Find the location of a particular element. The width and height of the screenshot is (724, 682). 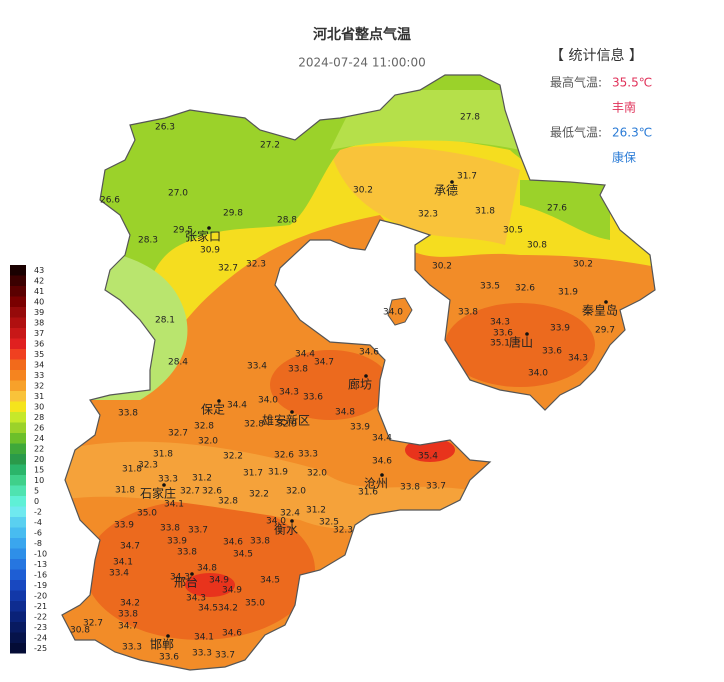

legend-label: -13 is located at coordinates (40, 564).